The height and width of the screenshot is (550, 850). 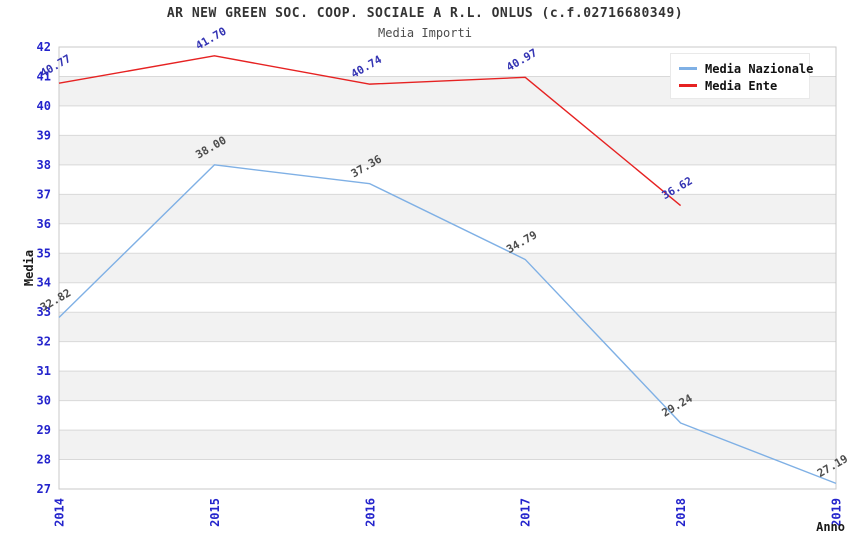 What do you see at coordinates (688, 68) in the screenshot?
I see `legend-swatch-media-nazionale-icon` at bounding box center [688, 68].